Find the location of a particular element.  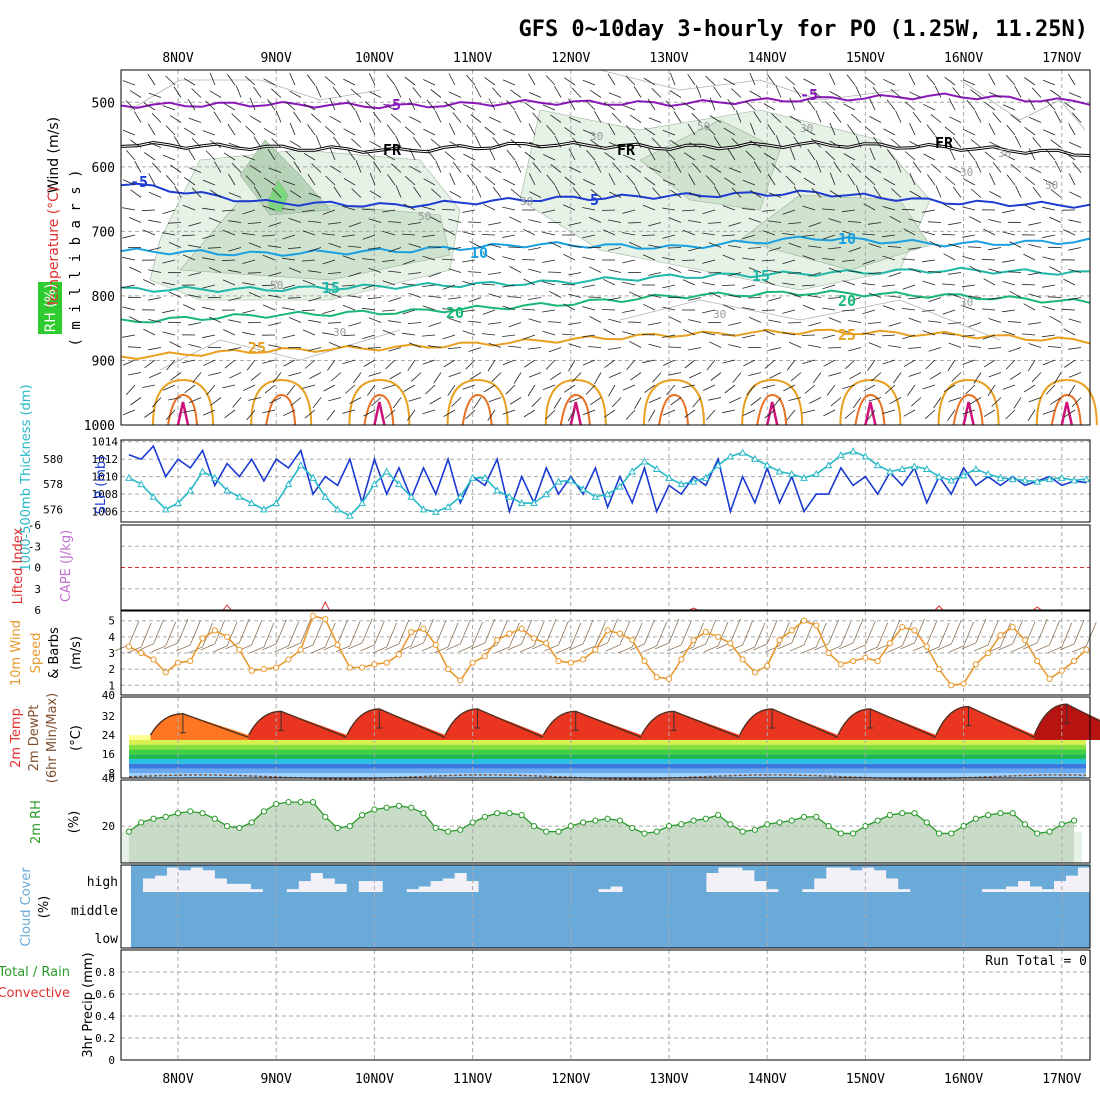

isotherm-loop-hot is located at coordinates (379, 413).